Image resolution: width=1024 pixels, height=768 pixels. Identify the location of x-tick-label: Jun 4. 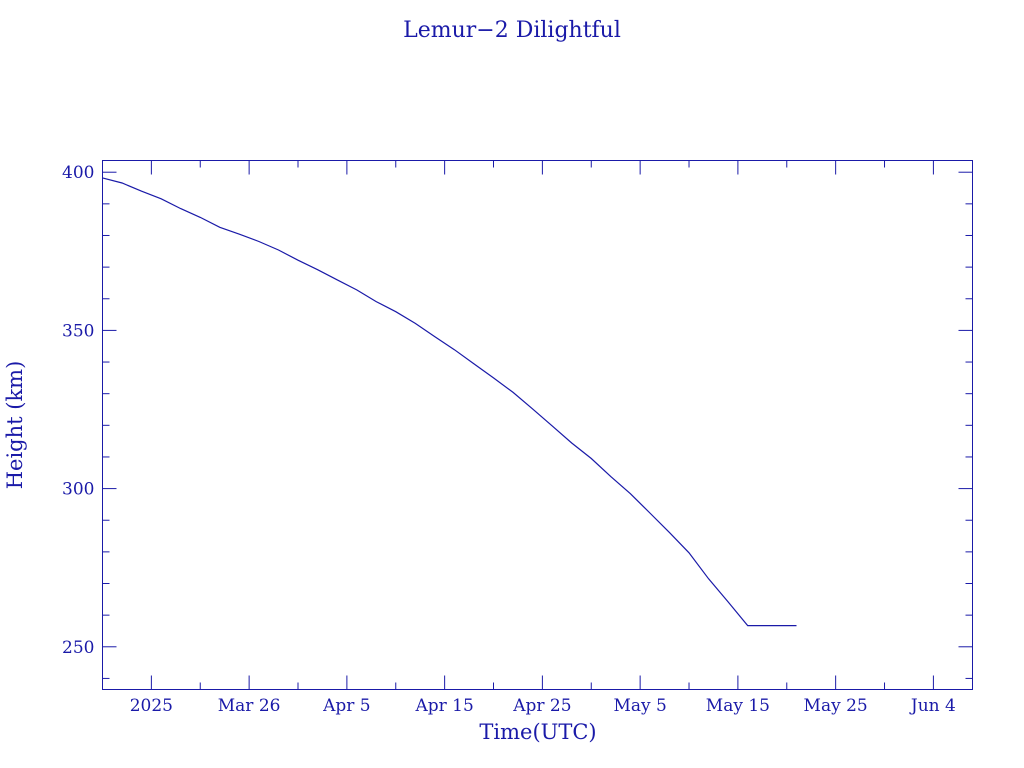
(932, 706).